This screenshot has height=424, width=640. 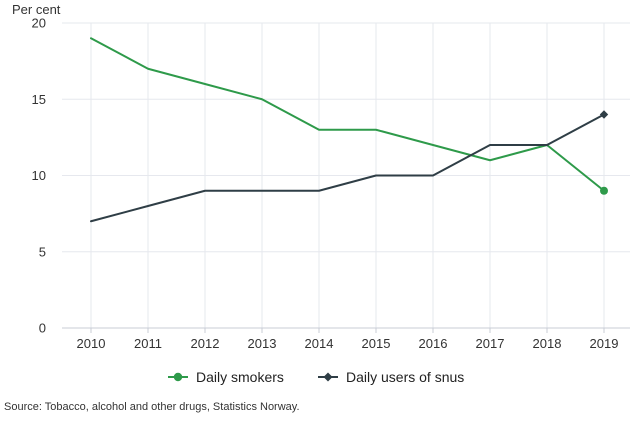 What do you see at coordinates (205, 343) in the screenshot?
I see `x-tick-label: 2012` at bounding box center [205, 343].